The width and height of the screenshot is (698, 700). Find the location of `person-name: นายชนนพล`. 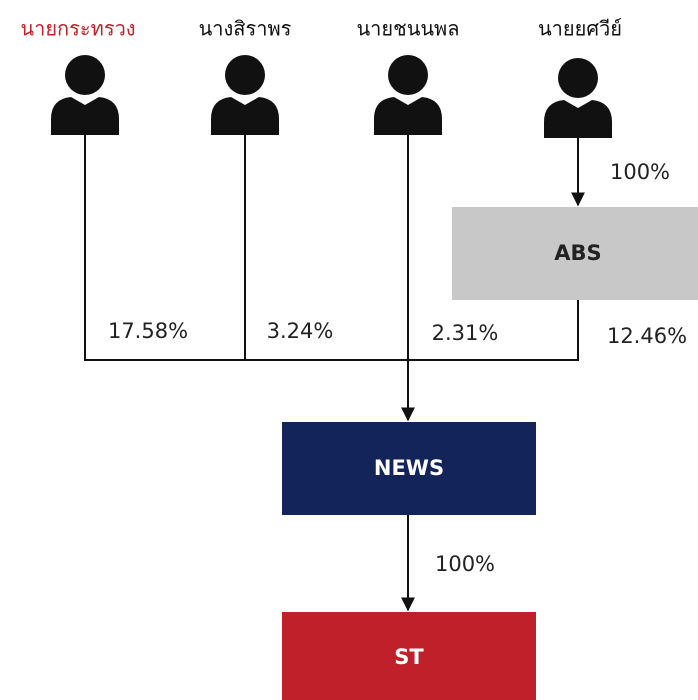

person-name: นายชนนพล is located at coordinates (408, 29).